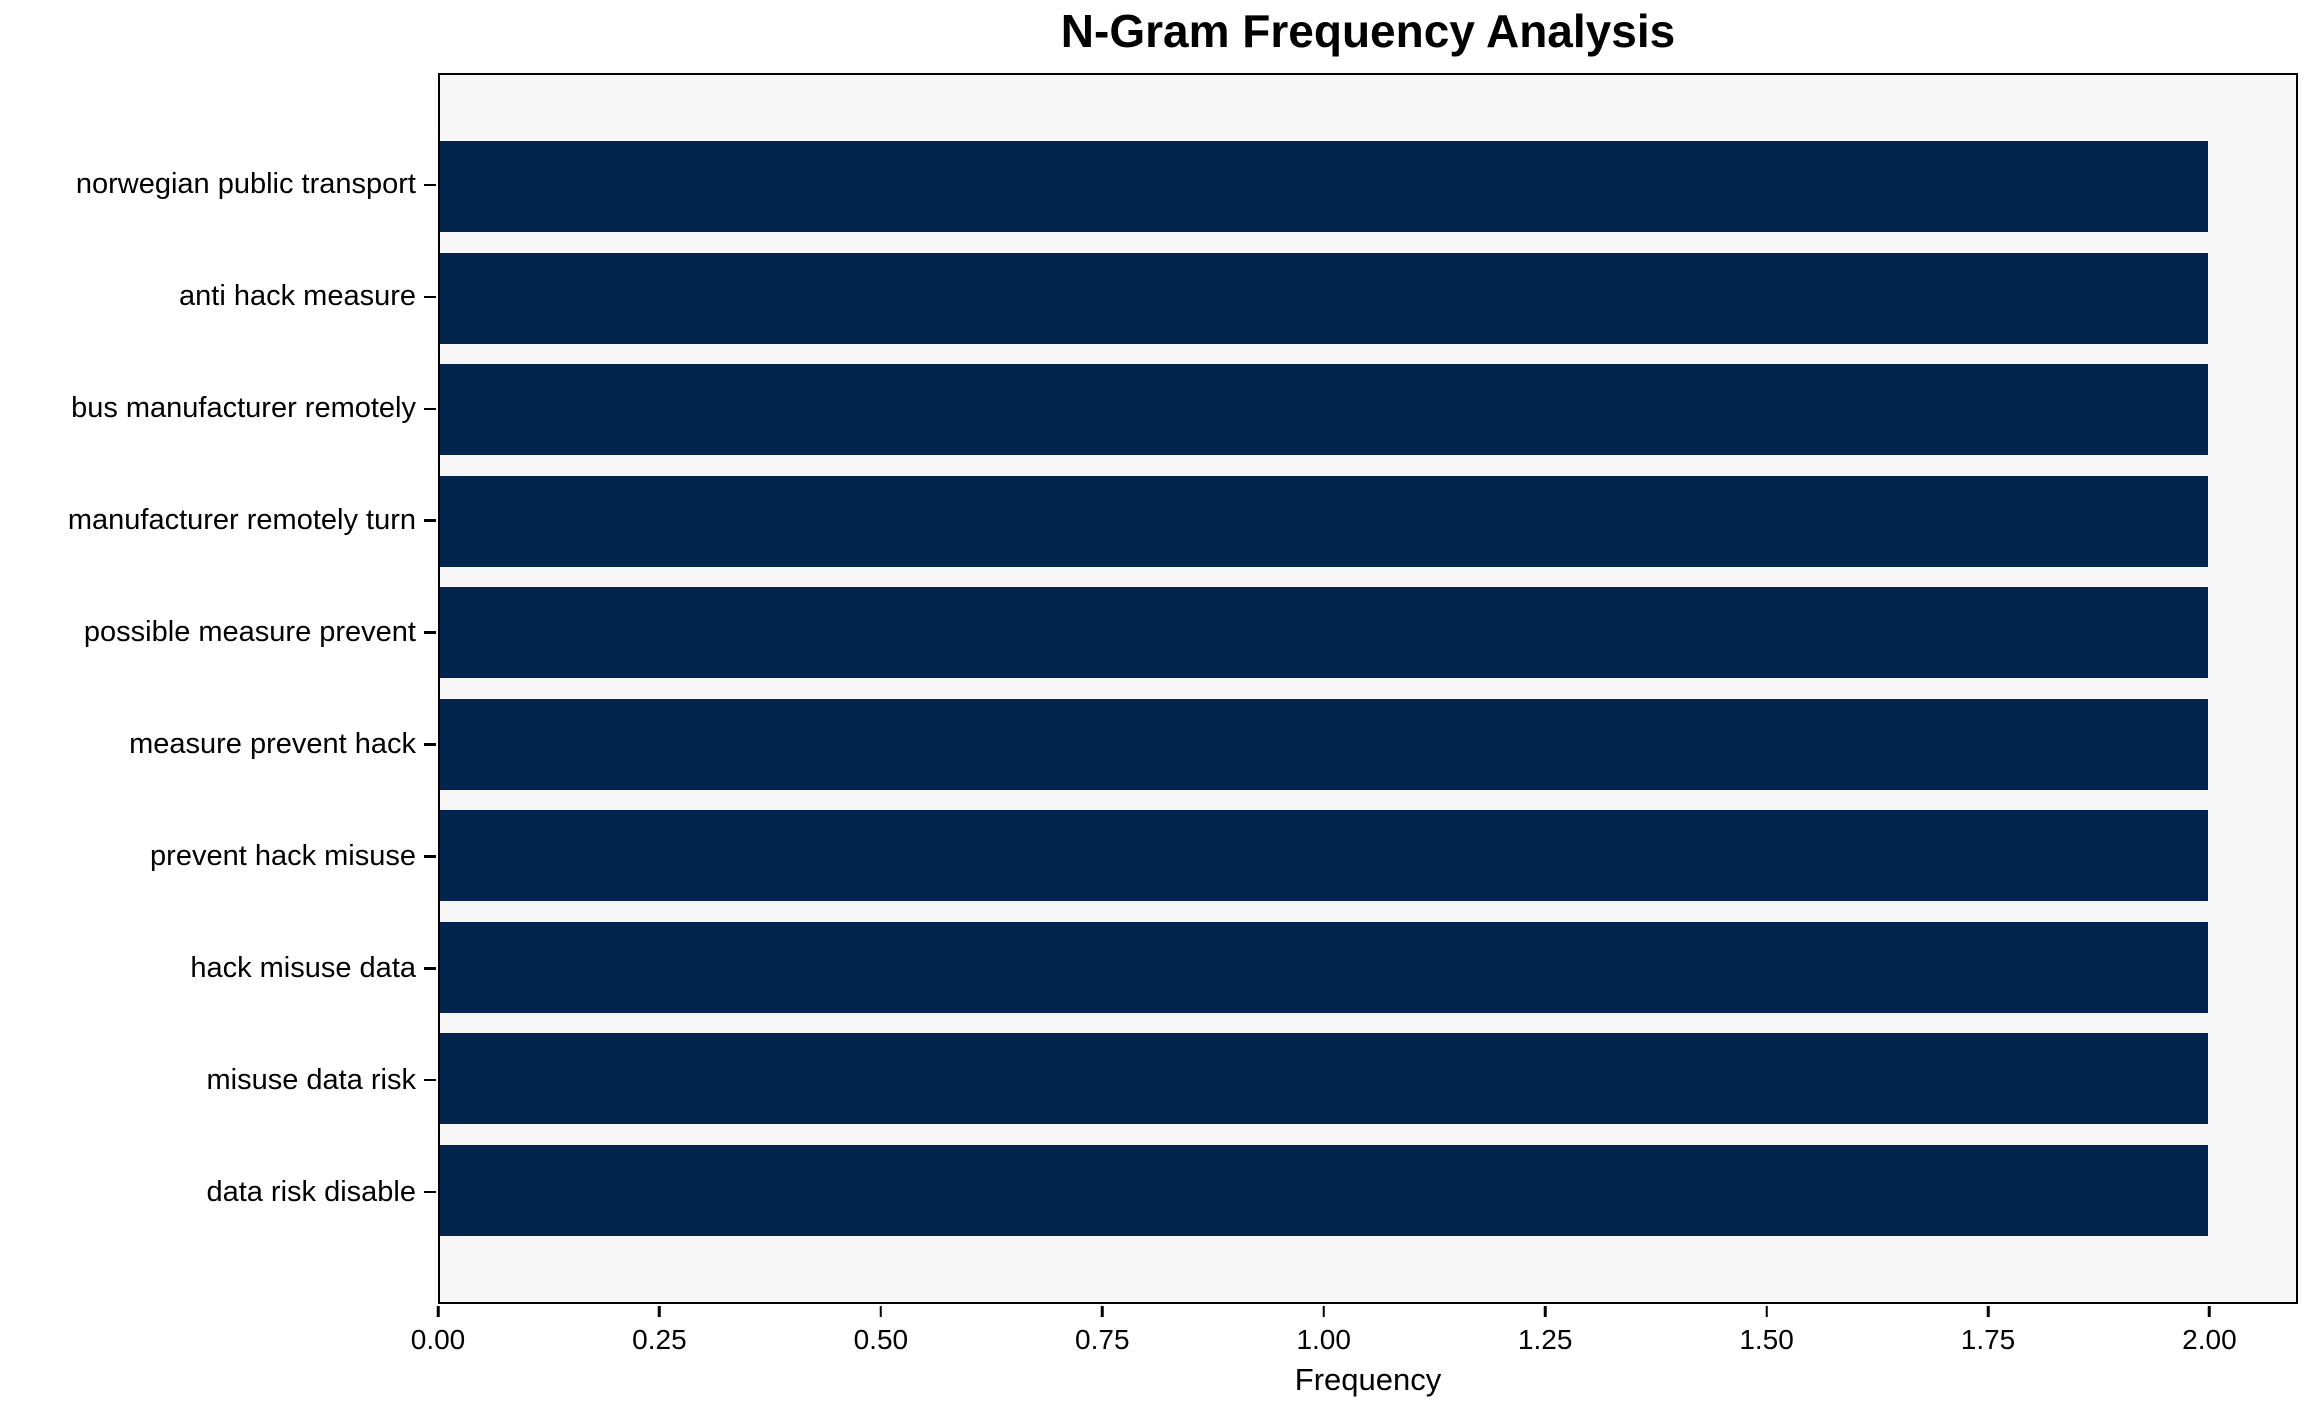 Image resolution: width=2319 pixels, height=1414 pixels. I want to click on y-label-row: prevent hack misuse, so click(218, 856).